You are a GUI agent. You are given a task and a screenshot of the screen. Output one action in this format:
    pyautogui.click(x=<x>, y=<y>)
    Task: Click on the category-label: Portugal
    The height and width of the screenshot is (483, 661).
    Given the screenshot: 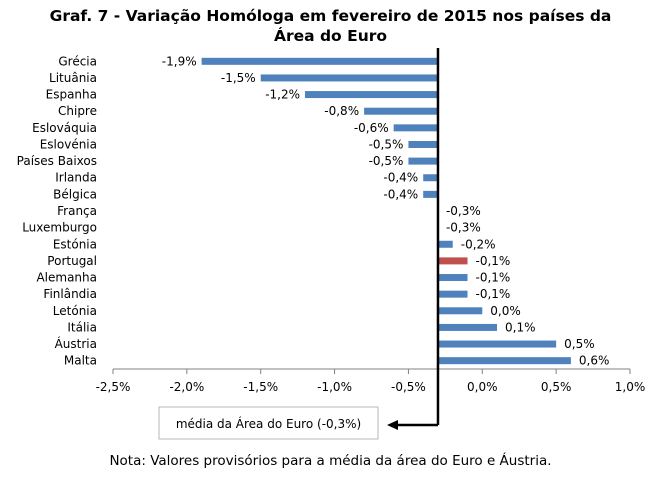 What is the action you would take?
    pyautogui.click(x=72, y=261)
    